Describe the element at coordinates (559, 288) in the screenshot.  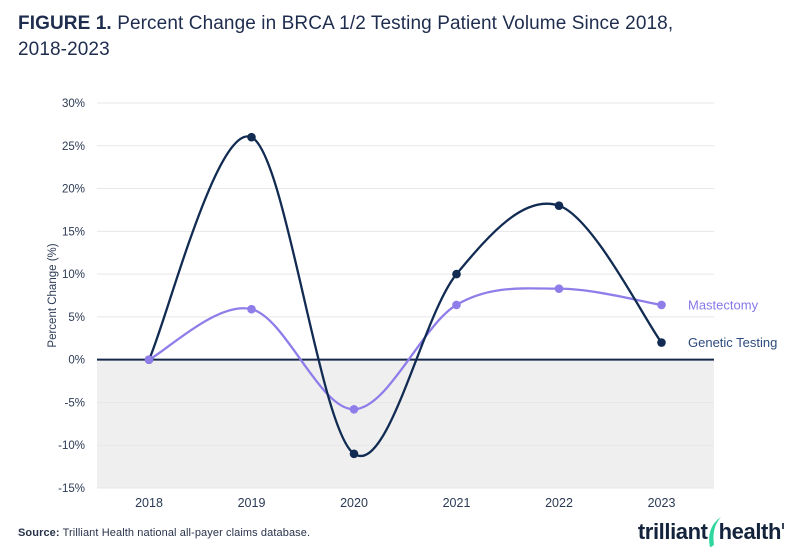
I see `data-point-mastectomy-2022` at that location.